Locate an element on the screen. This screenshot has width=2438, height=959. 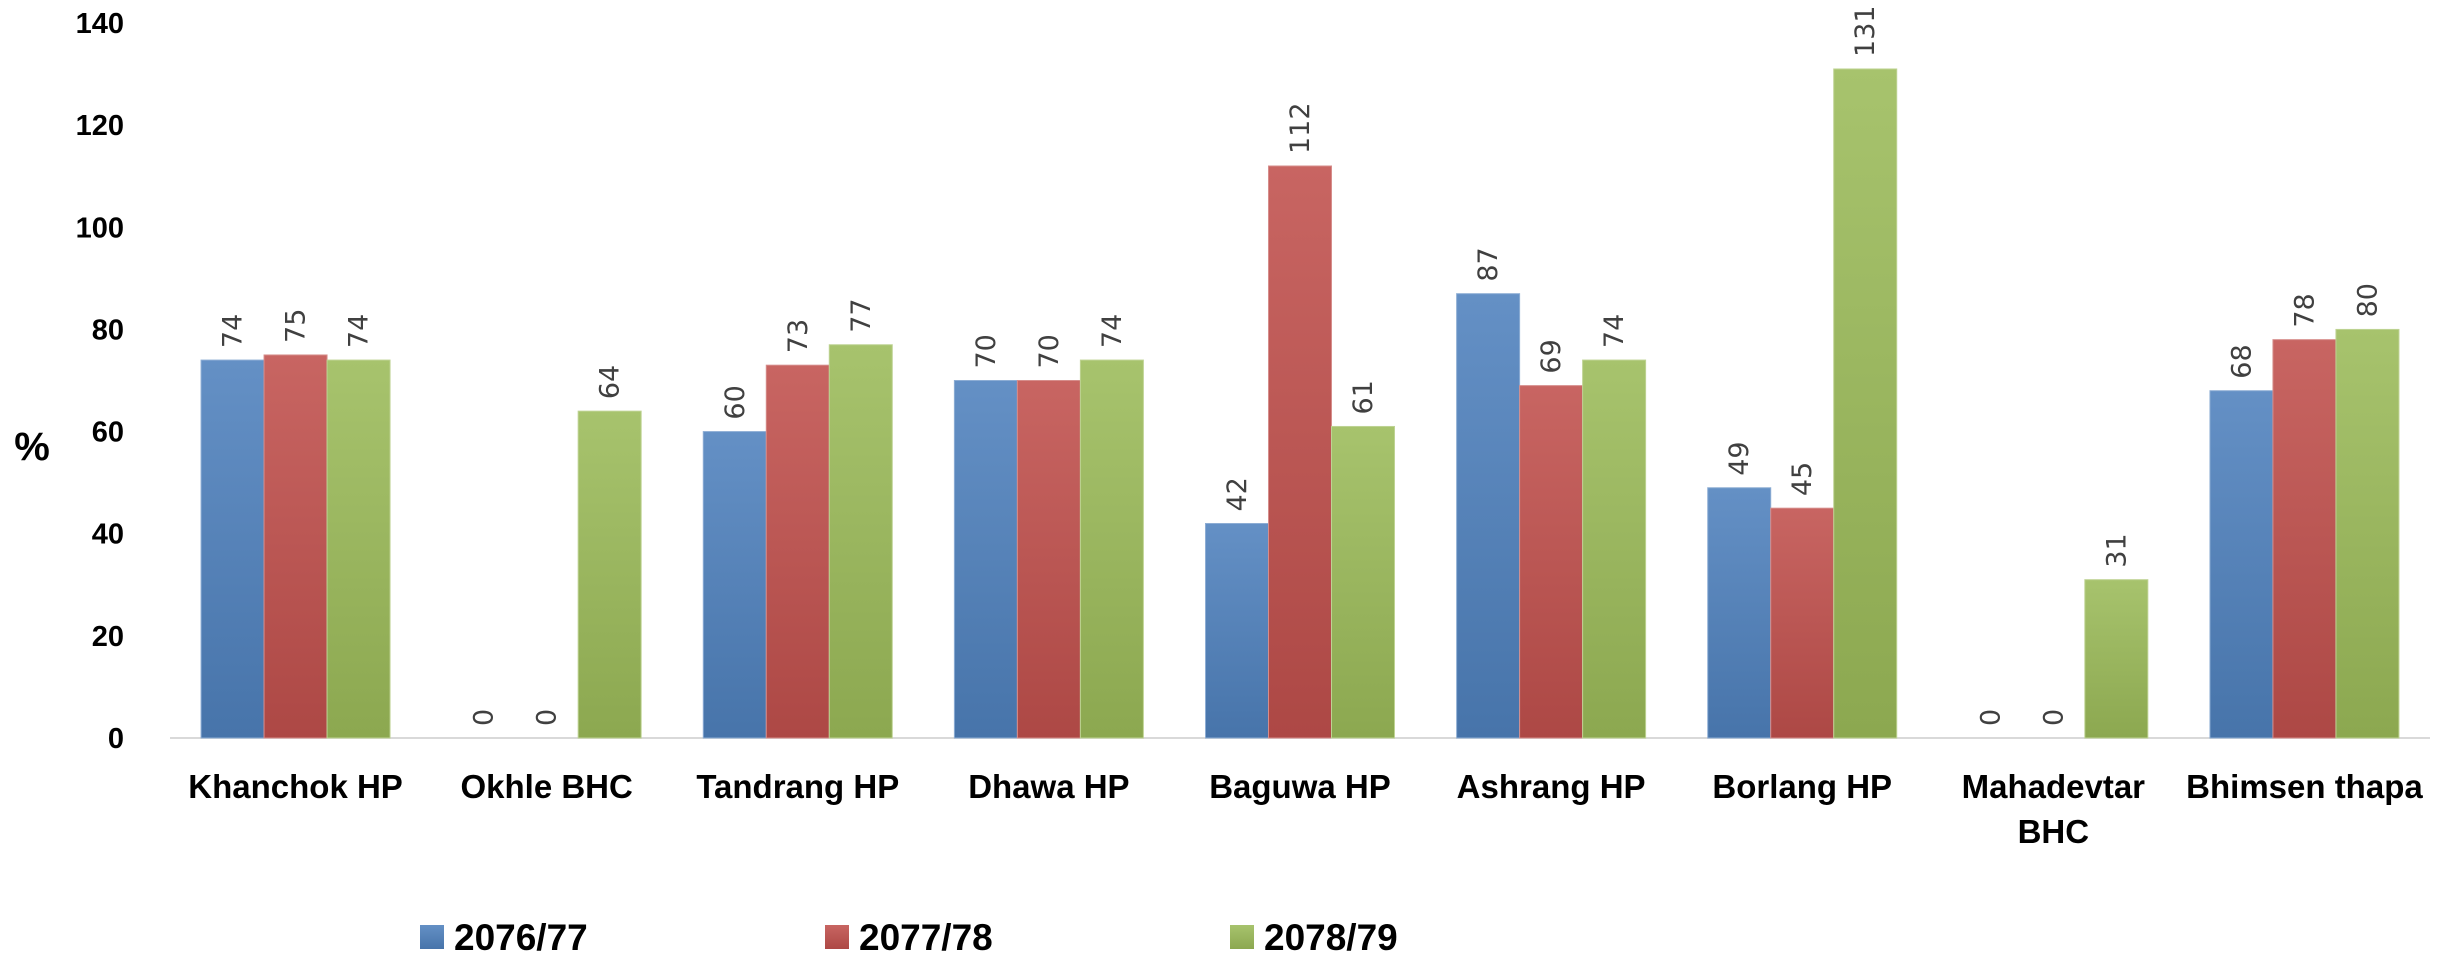
y-tick-label: 100 is located at coordinates (100, 228).